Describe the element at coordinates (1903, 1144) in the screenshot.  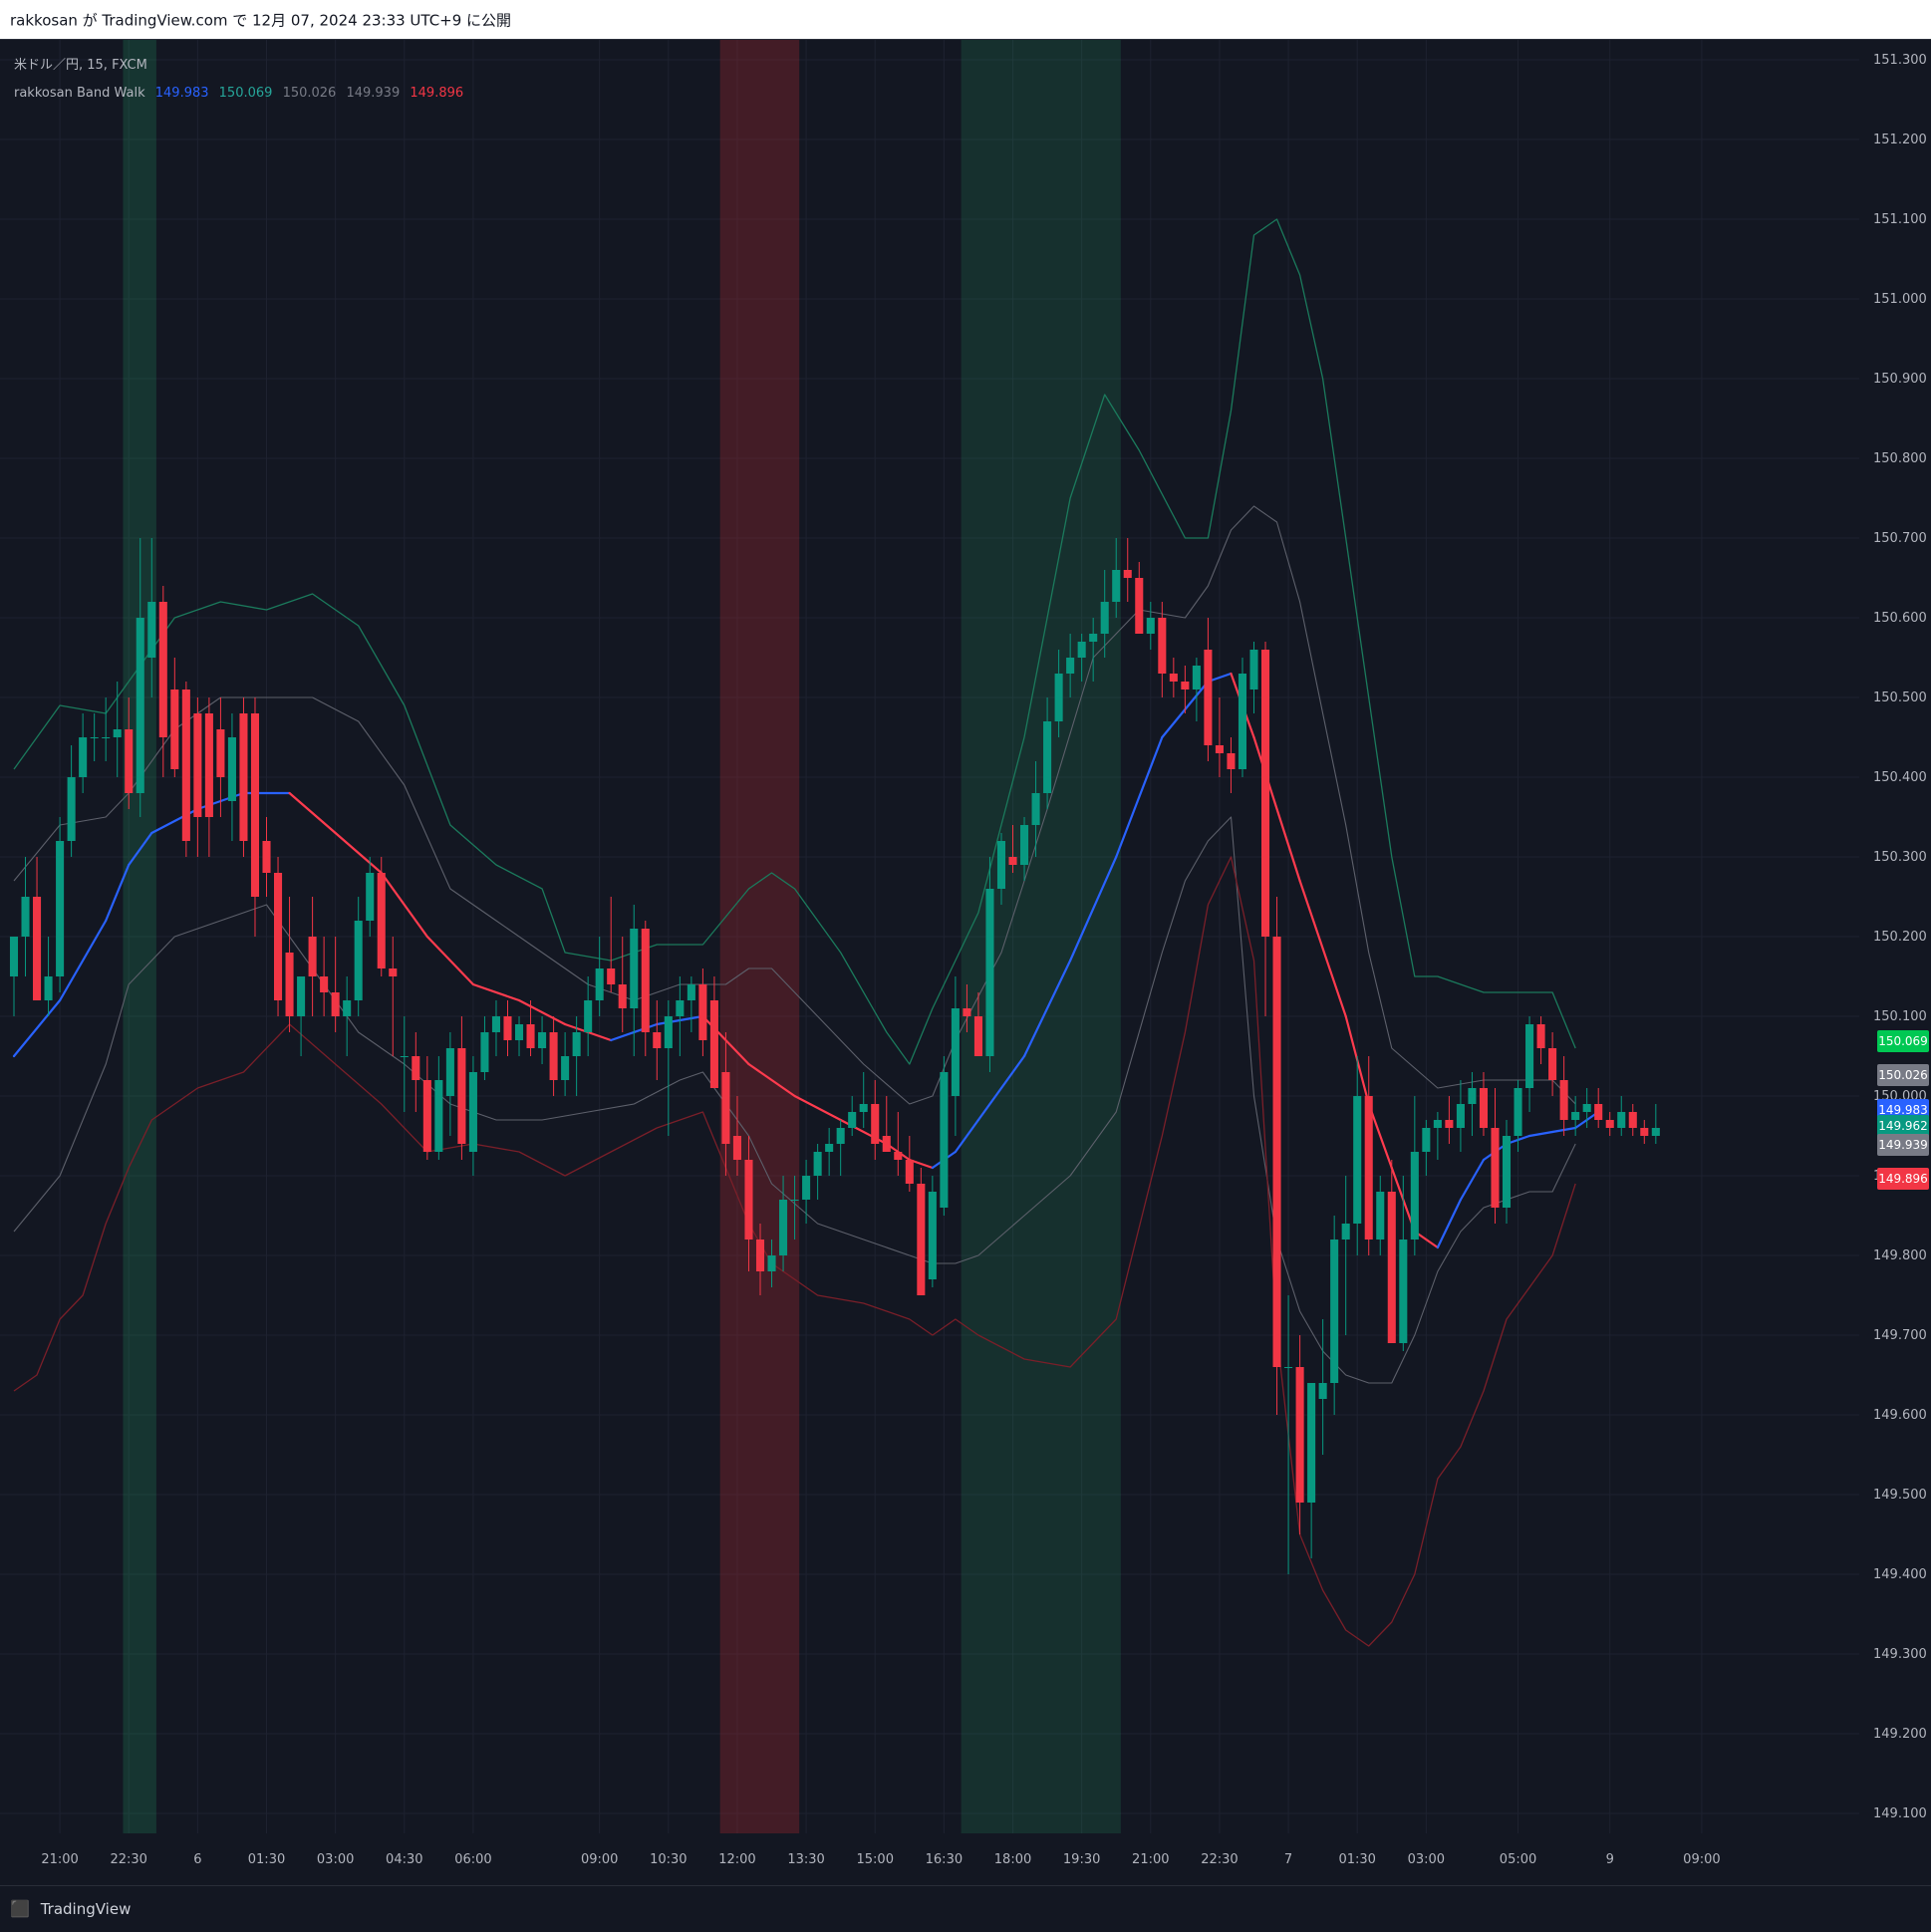
I see `price-tag: 149.939` at that location.